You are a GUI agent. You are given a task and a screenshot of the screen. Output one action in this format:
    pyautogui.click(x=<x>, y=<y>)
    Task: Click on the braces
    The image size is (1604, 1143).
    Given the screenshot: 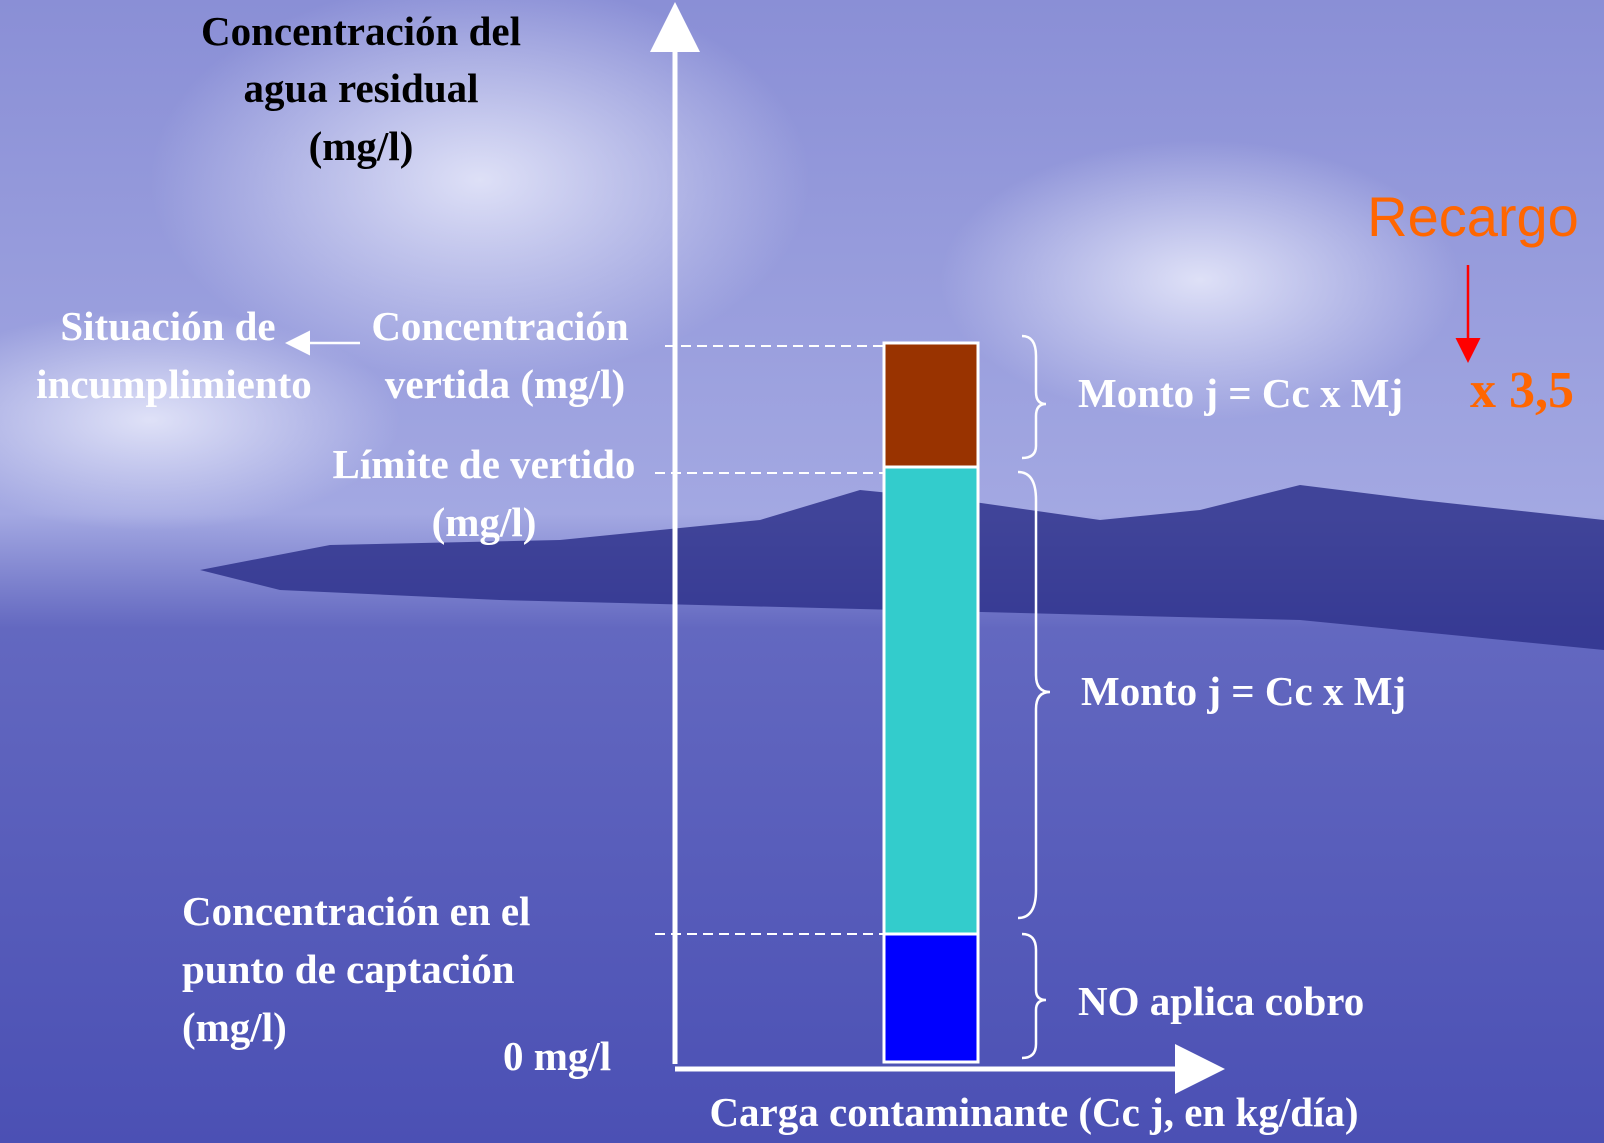 What is the action you would take?
    pyautogui.click(x=1034, y=697)
    